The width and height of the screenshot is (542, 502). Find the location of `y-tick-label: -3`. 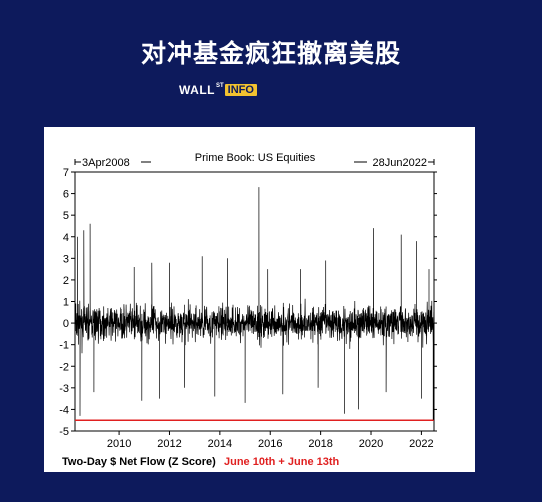

y-tick-label: -3 is located at coordinates (64, 389).